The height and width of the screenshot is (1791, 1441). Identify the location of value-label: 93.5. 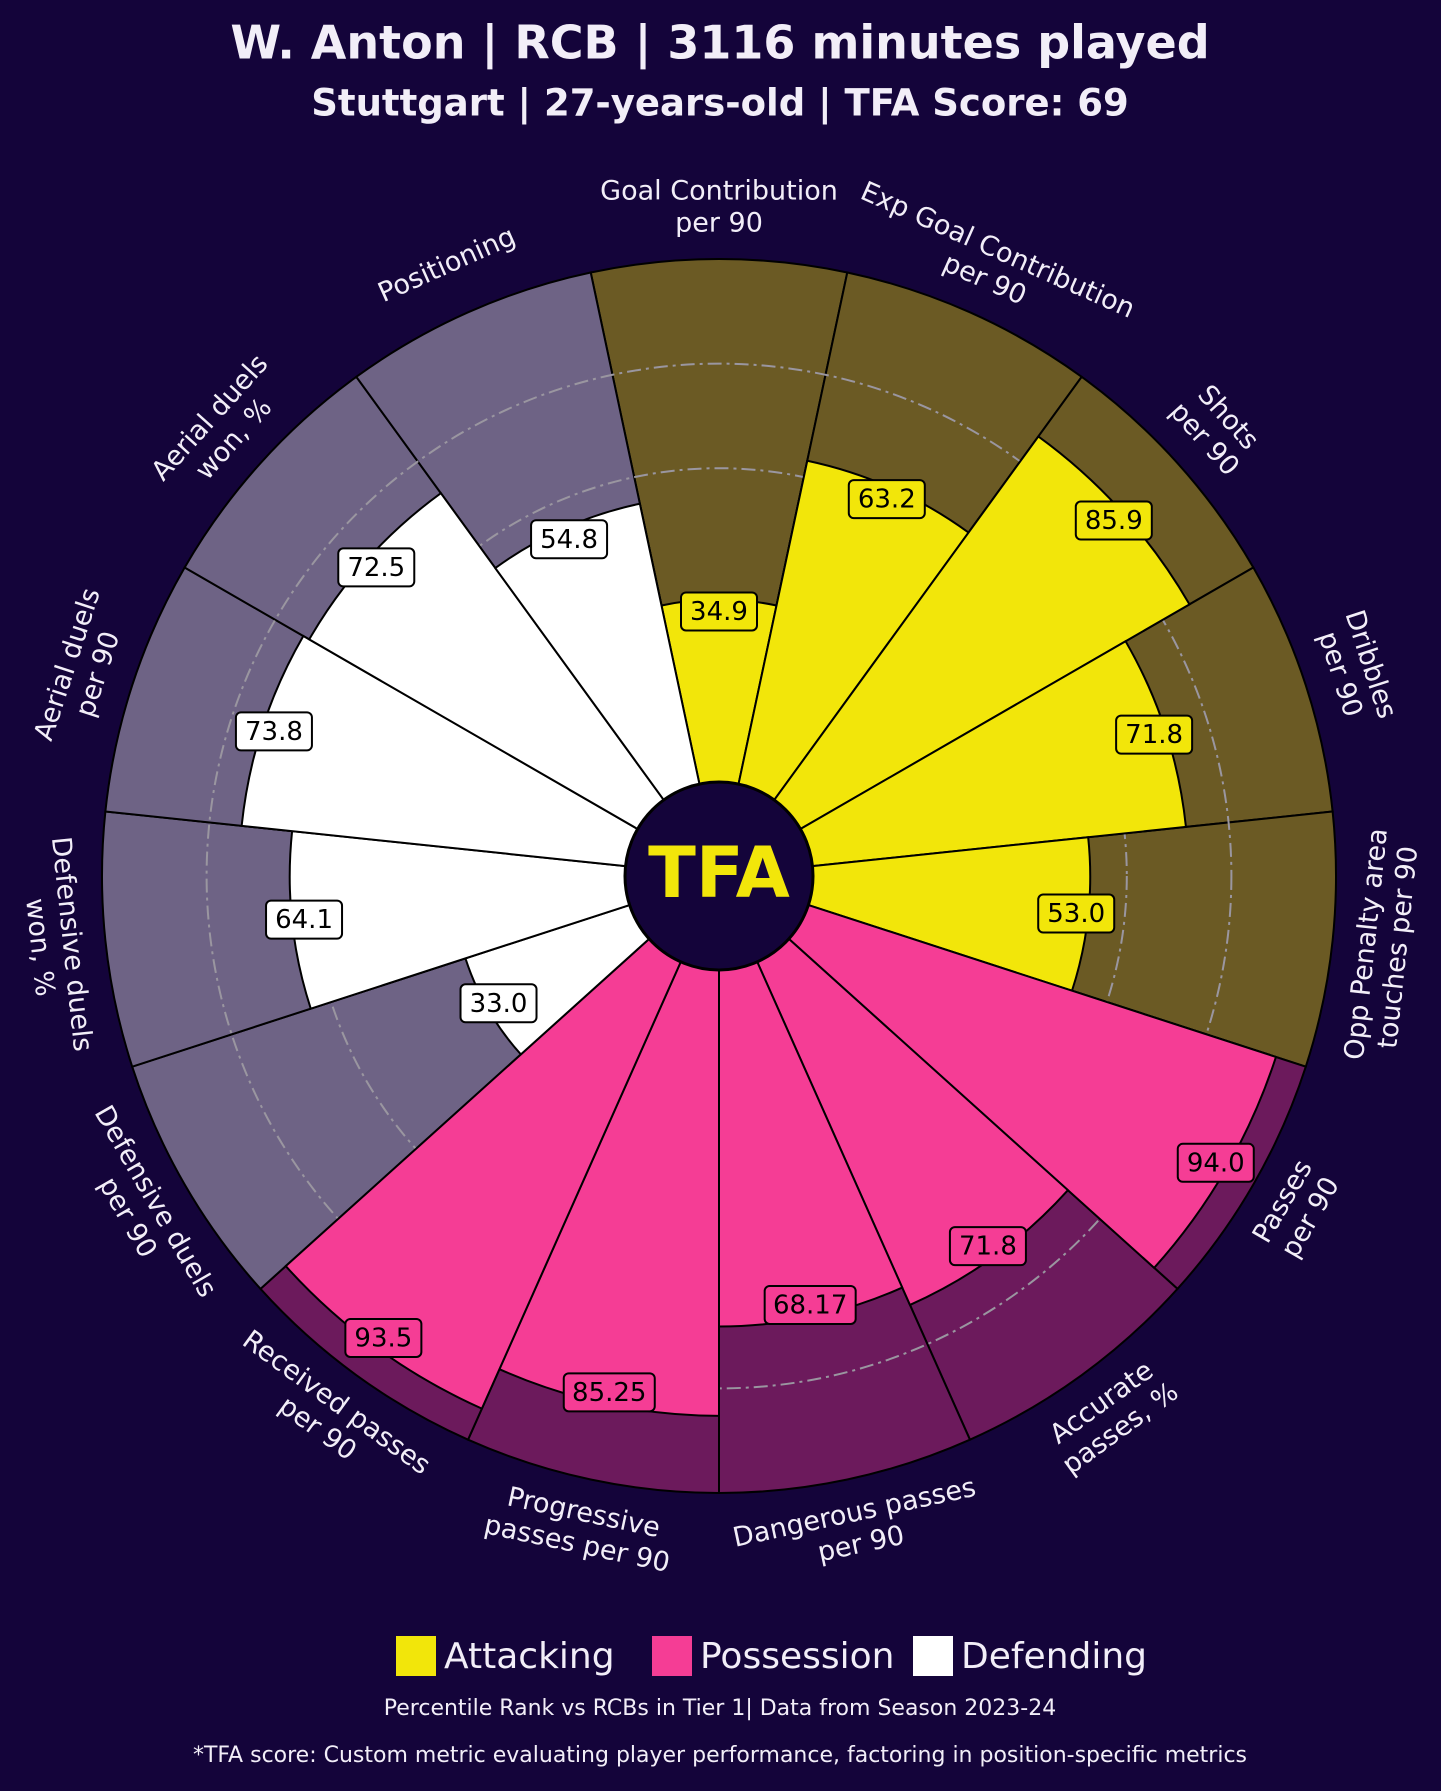
(383, 1338).